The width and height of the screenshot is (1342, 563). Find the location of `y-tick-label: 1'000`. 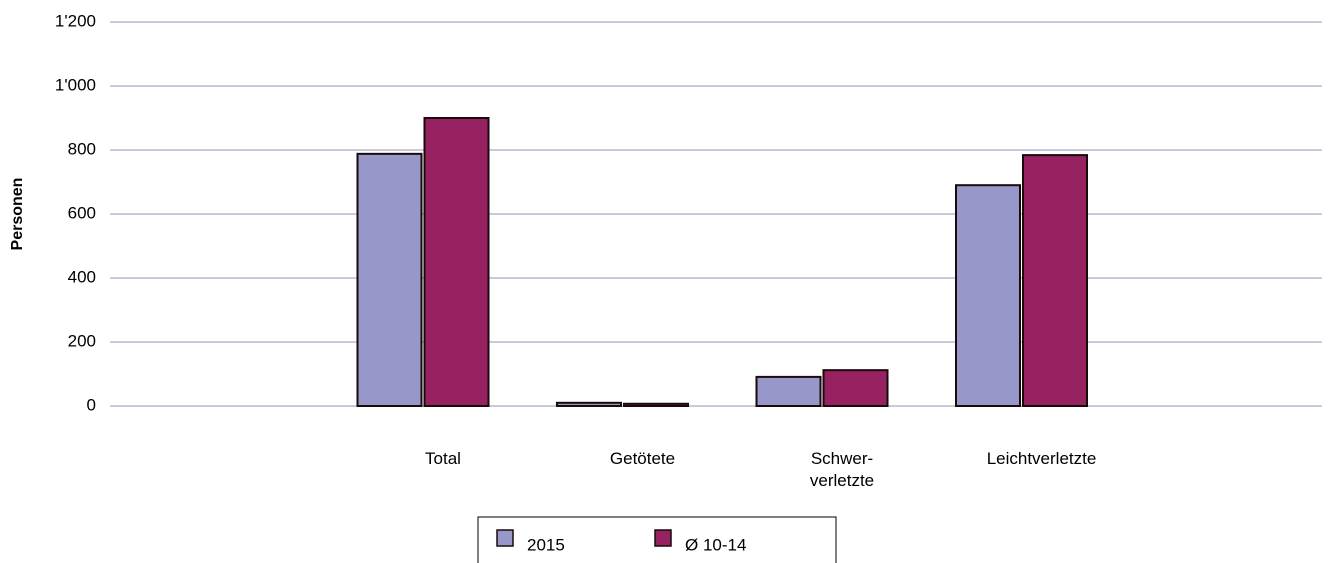

y-tick-label: 1'000 is located at coordinates (75, 84).